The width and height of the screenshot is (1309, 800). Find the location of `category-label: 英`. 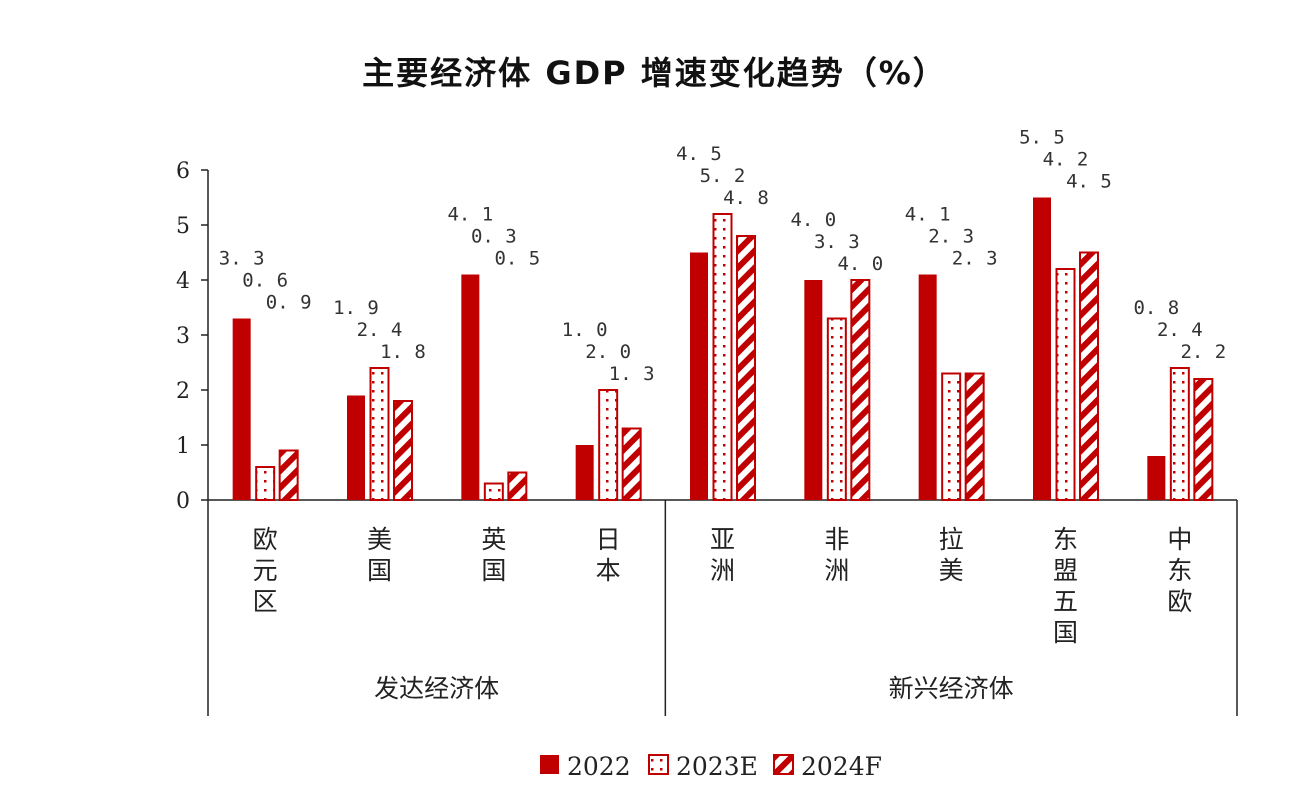

category-label: 英 is located at coordinates (493, 539).